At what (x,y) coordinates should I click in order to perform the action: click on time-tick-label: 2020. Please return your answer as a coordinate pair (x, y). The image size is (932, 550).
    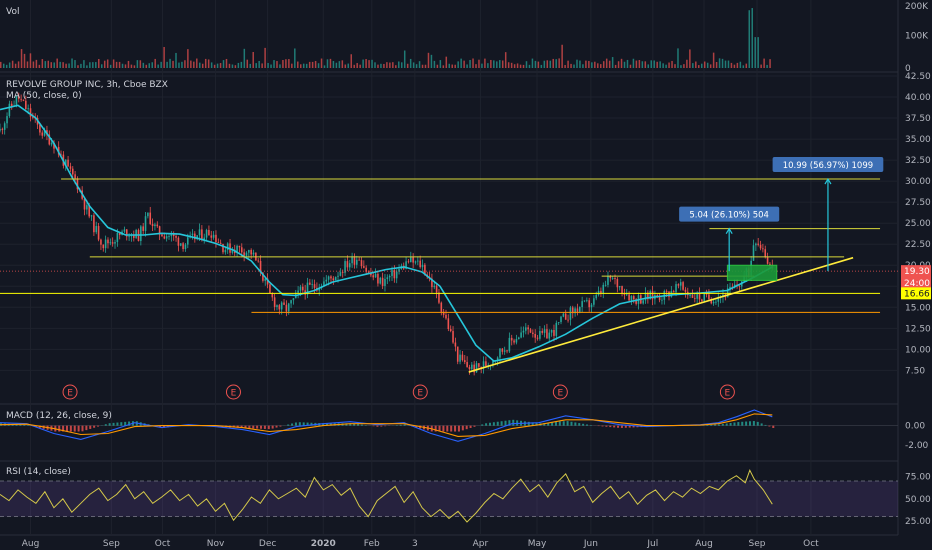
    Looking at the image, I should click on (323, 544).